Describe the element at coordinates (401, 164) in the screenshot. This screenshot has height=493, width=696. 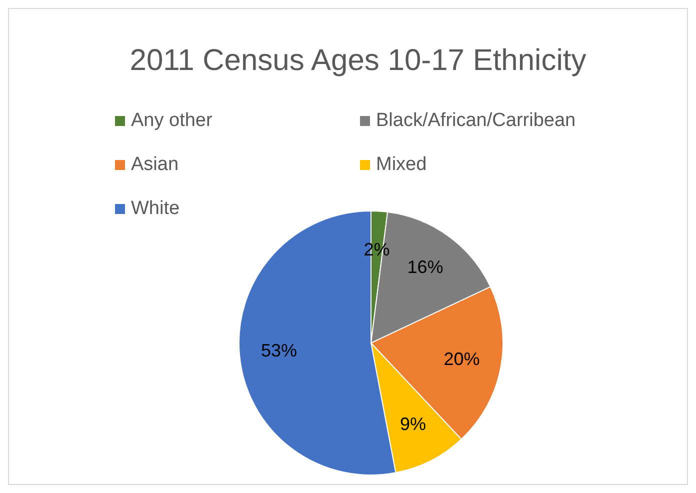
I see `legend-label: Mixed` at that location.